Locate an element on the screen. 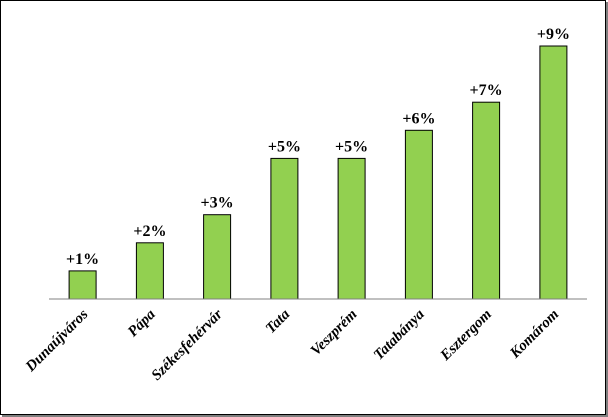 This screenshot has height=417, width=608. category-label-5: Tatabánya is located at coordinates (399, 334).